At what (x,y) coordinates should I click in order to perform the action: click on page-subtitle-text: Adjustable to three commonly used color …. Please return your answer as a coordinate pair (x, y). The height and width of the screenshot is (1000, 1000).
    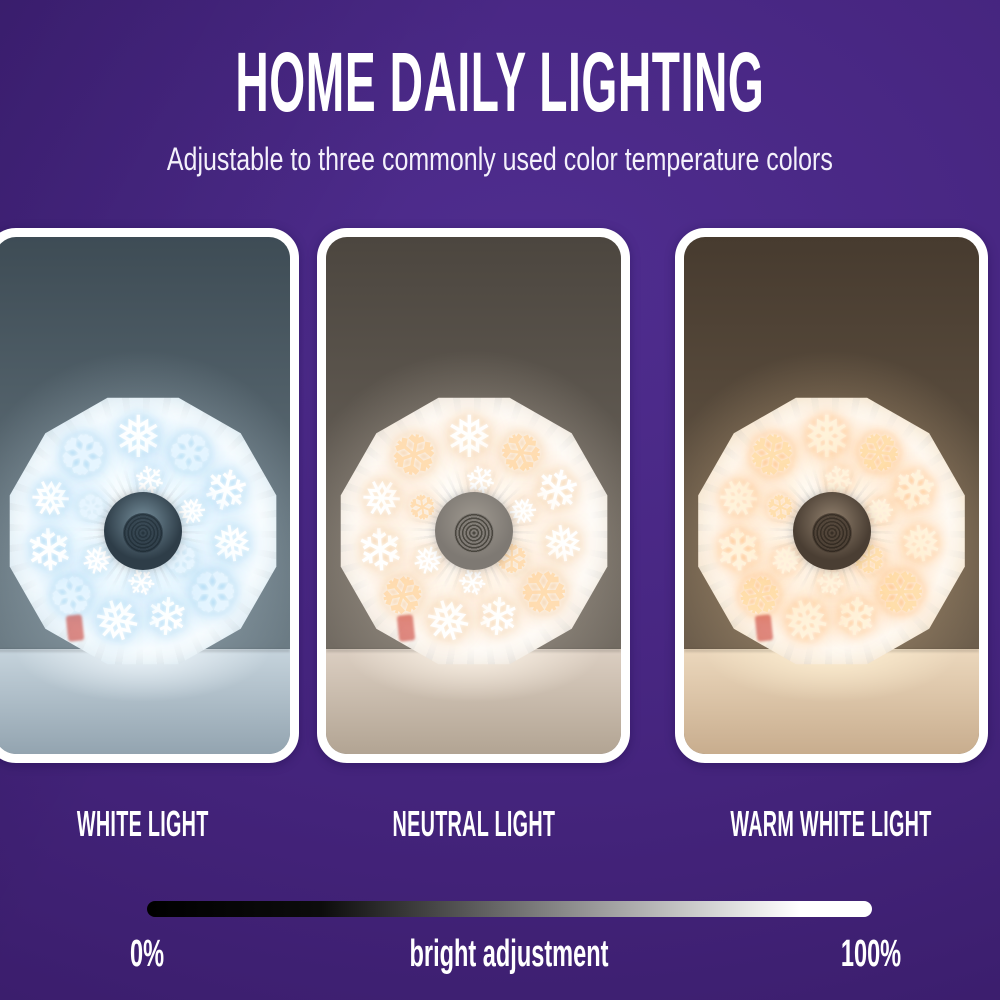
    Looking at the image, I should click on (500, 159).